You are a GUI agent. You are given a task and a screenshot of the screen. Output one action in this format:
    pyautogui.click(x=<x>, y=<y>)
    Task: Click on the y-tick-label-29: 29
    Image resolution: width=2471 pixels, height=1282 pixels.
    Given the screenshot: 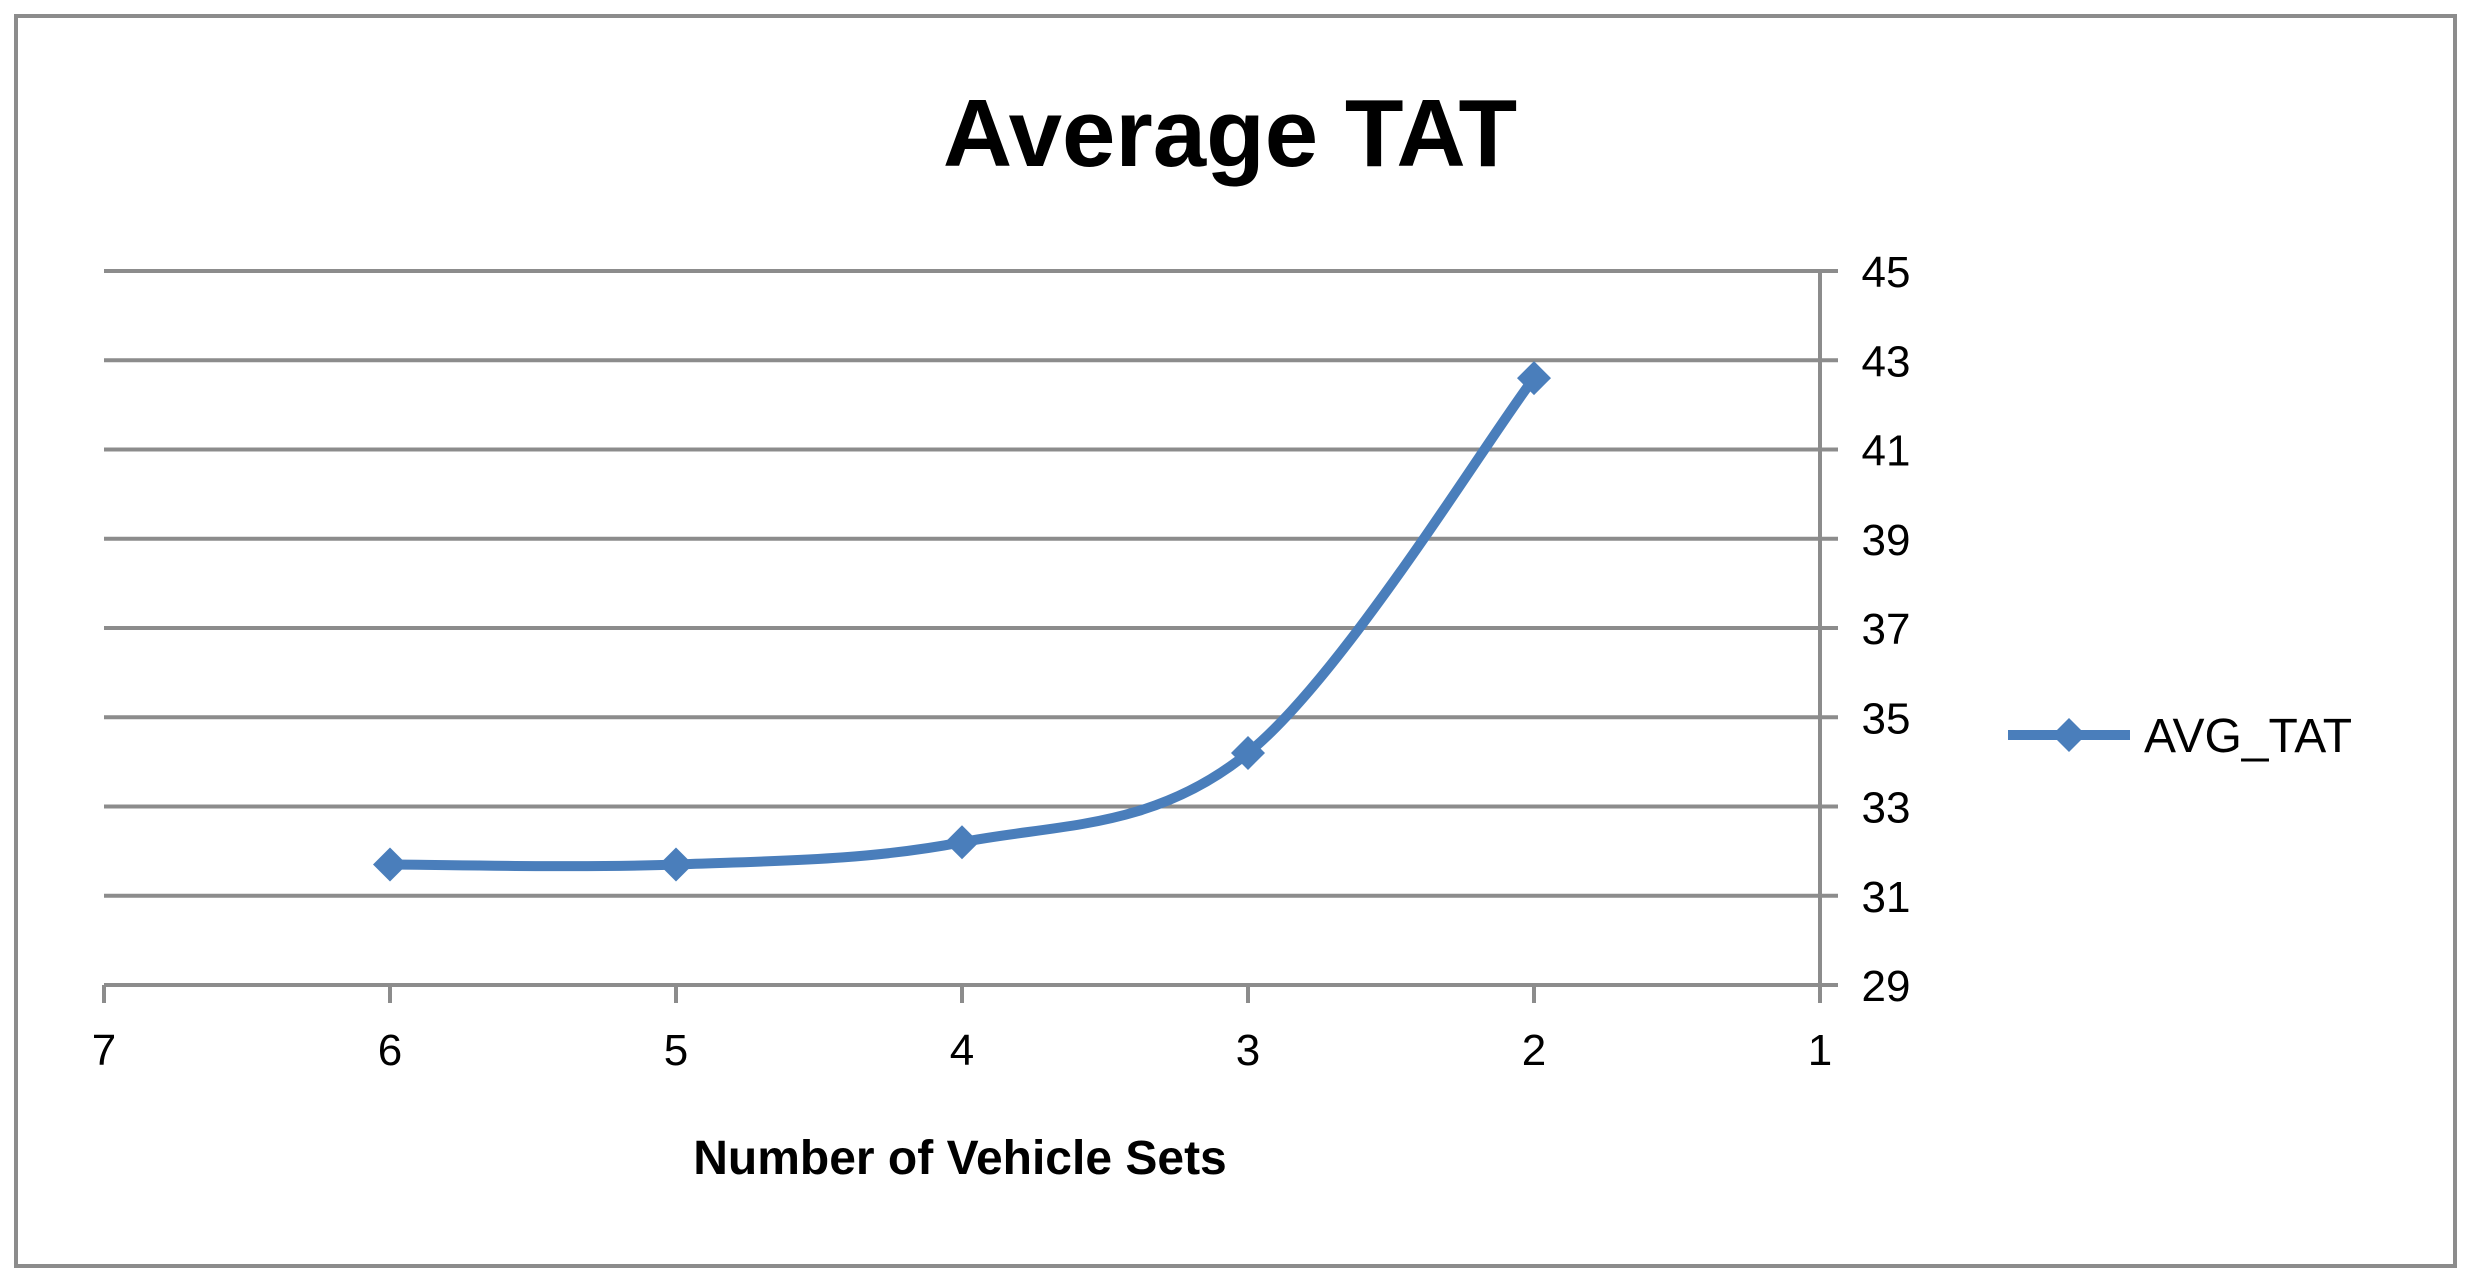 What is the action you would take?
    pyautogui.click(x=1886, y=986)
    